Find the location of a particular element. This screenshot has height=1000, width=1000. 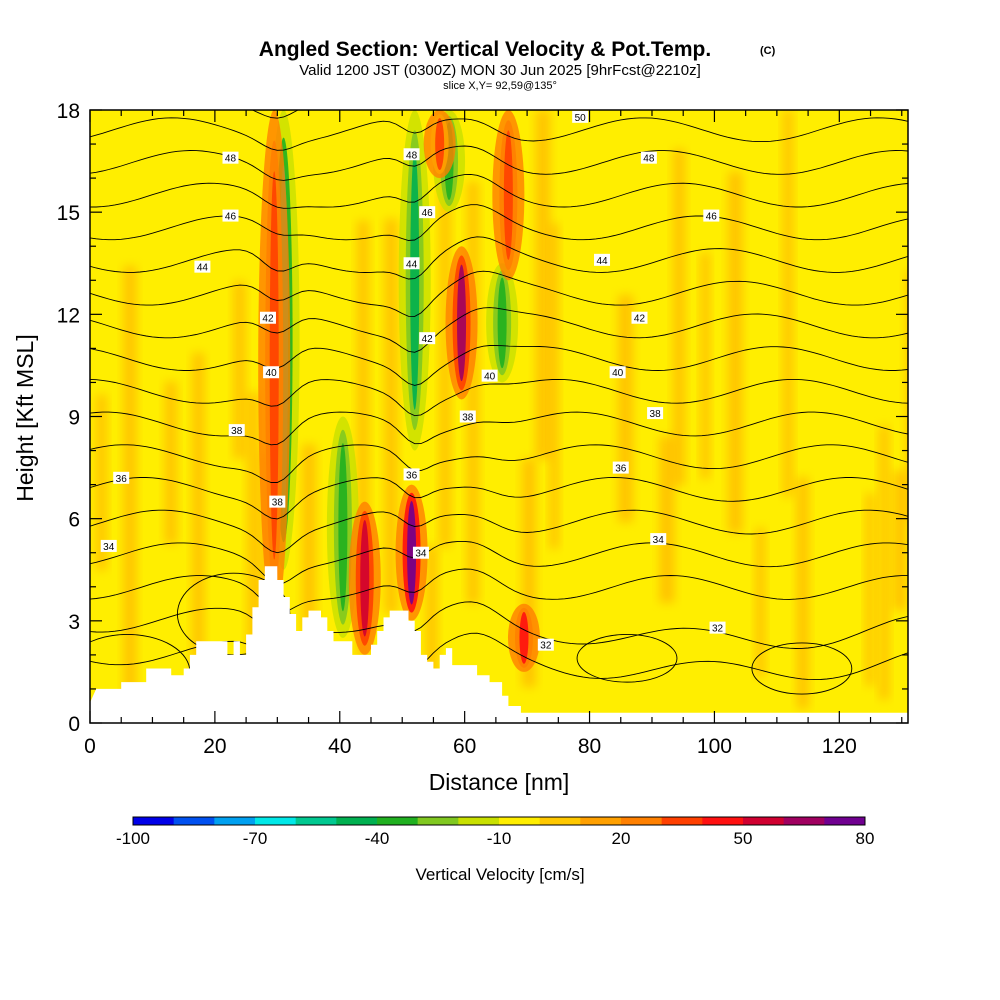

theta-contour-label: 50 is located at coordinates (580, 117).